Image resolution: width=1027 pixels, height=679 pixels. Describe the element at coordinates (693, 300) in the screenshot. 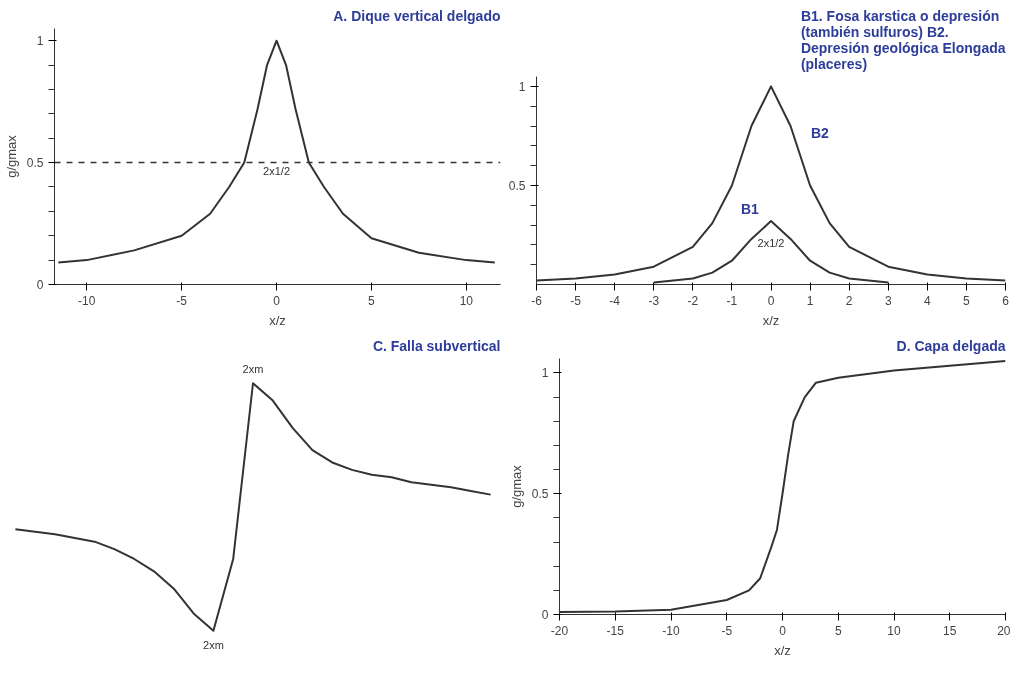

I see `x-tick-label: -2` at that location.